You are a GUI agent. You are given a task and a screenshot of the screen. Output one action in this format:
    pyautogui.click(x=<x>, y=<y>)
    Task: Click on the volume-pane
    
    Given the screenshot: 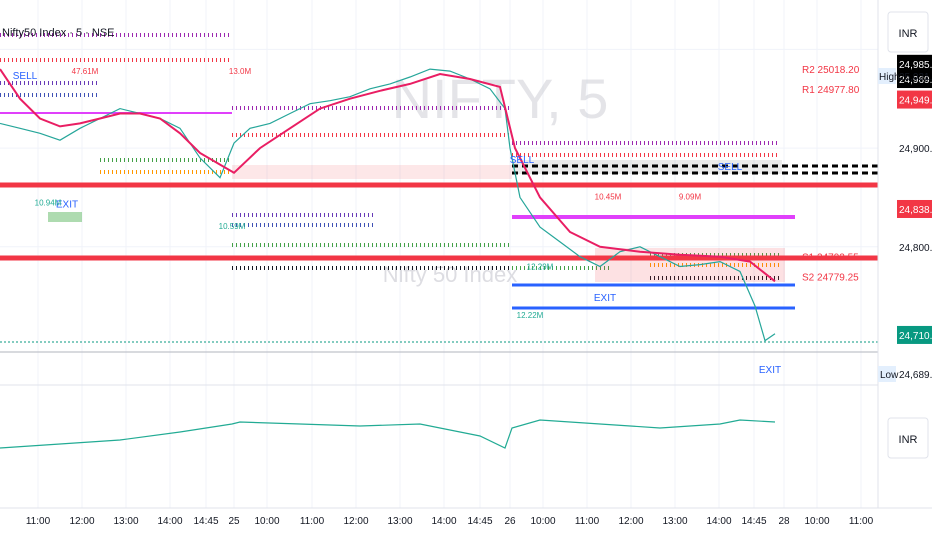 What is the action you would take?
    pyautogui.click(x=388, y=434)
    